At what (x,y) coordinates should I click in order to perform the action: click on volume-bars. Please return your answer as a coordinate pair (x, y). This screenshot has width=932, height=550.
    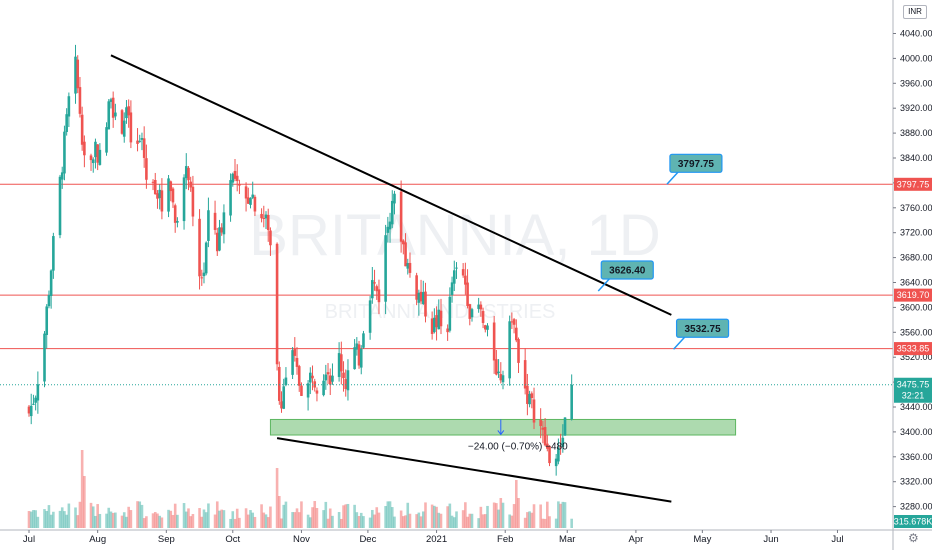
    Looking at the image, I should click on (300, 489).